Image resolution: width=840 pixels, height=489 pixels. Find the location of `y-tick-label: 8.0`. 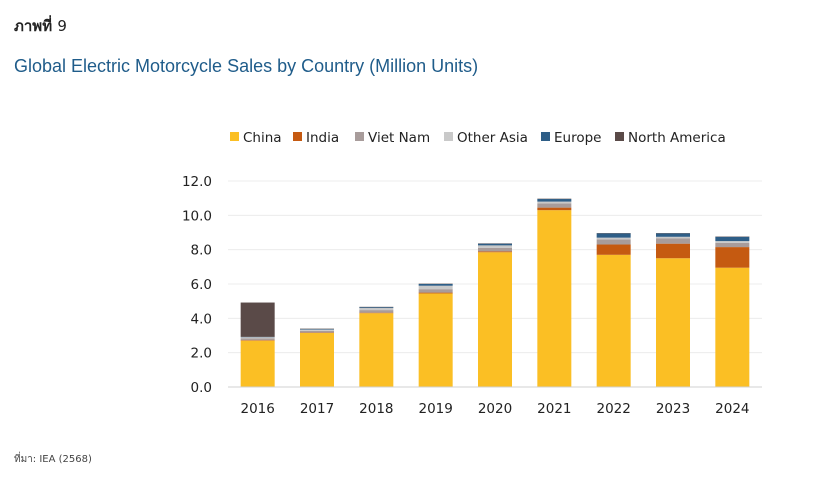

y-tick-label: 8.0 is located at coordinates (201, 251).